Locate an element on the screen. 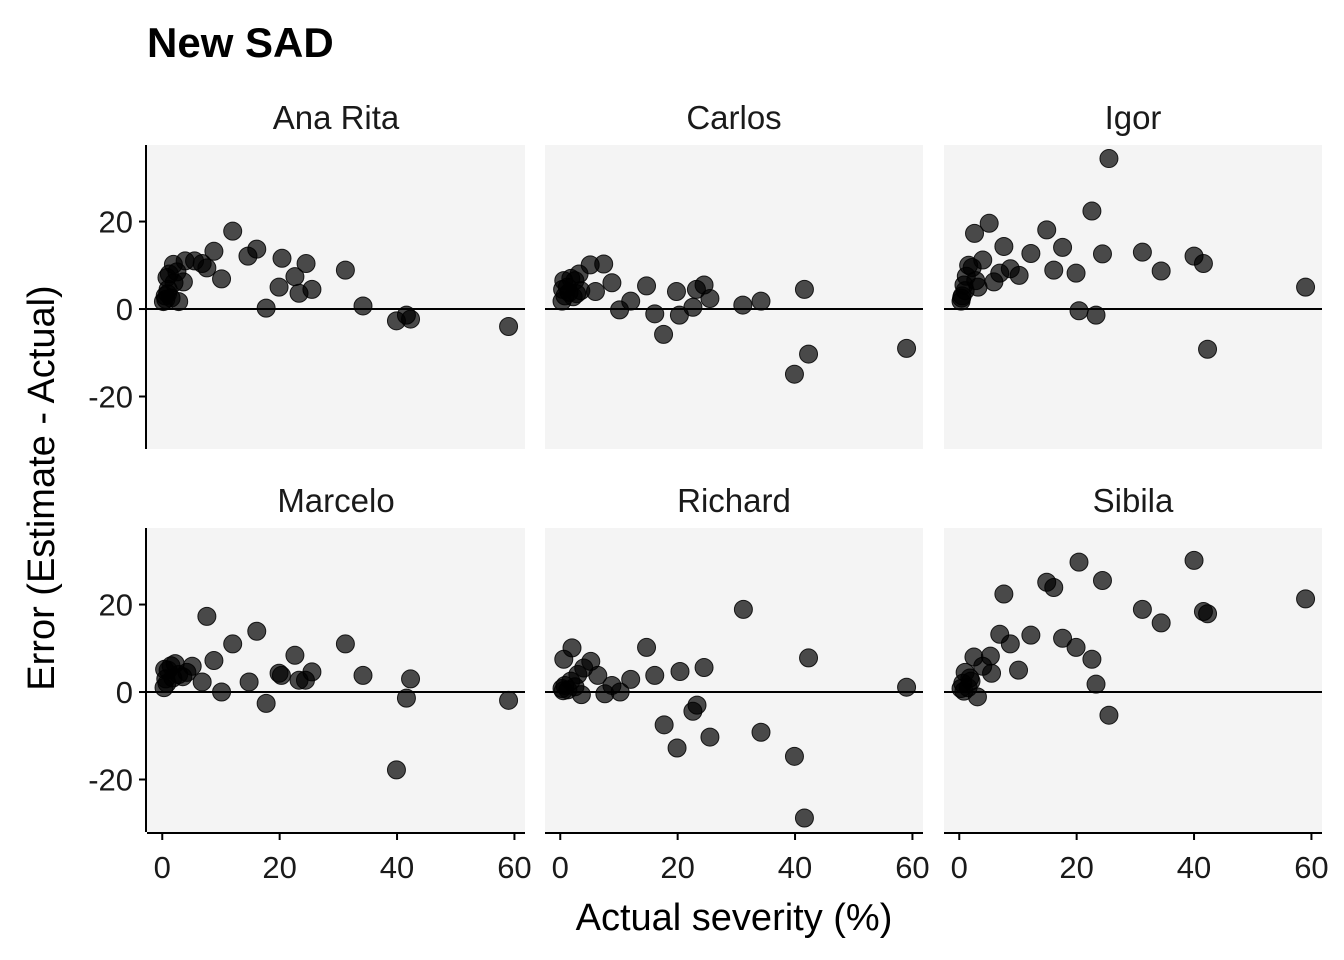  x-axes: 0 20 40 60 0 20 40 60 0 20 40 60 is located at coordinates (738, 858).